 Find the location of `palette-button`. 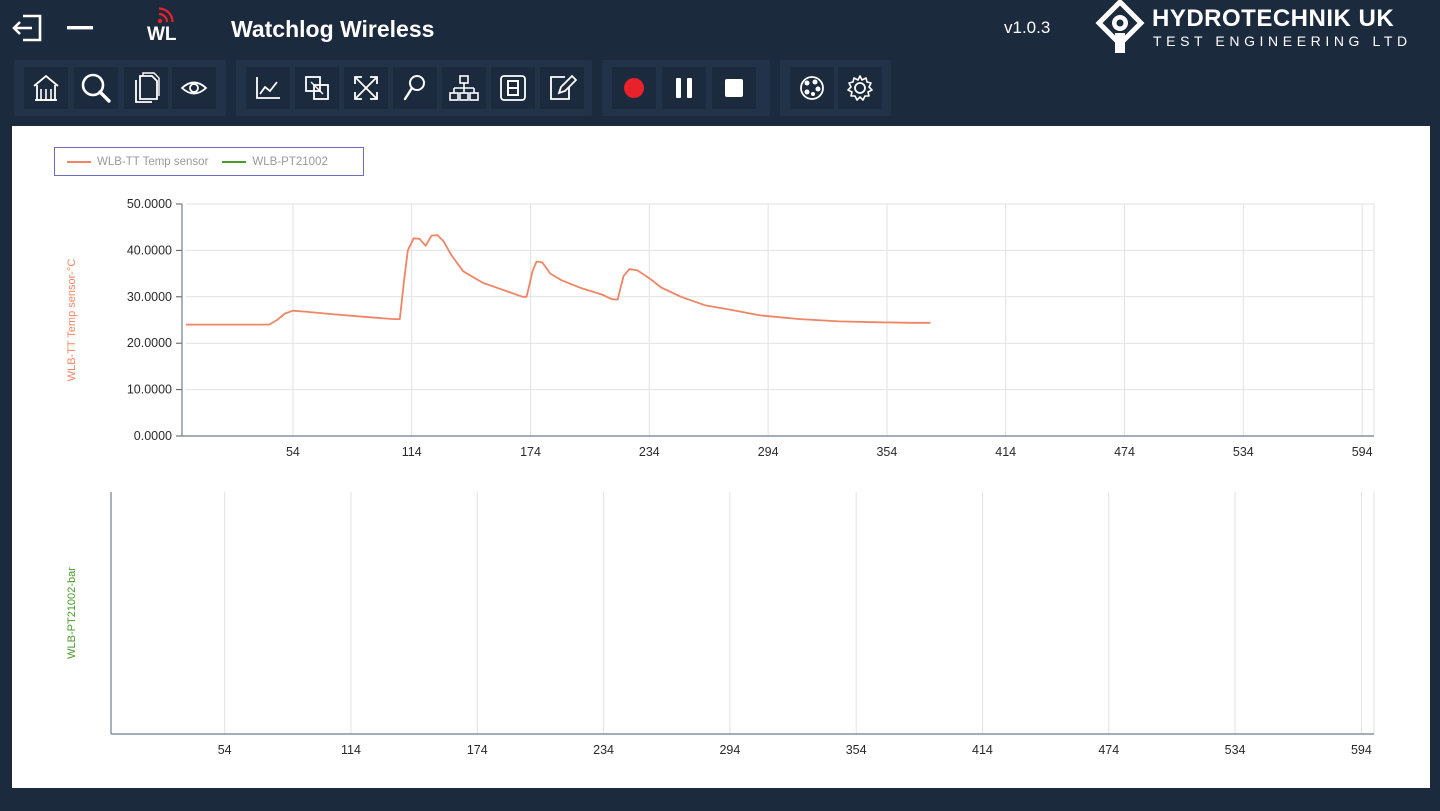

palette-button is located at coordinates (812, 88).